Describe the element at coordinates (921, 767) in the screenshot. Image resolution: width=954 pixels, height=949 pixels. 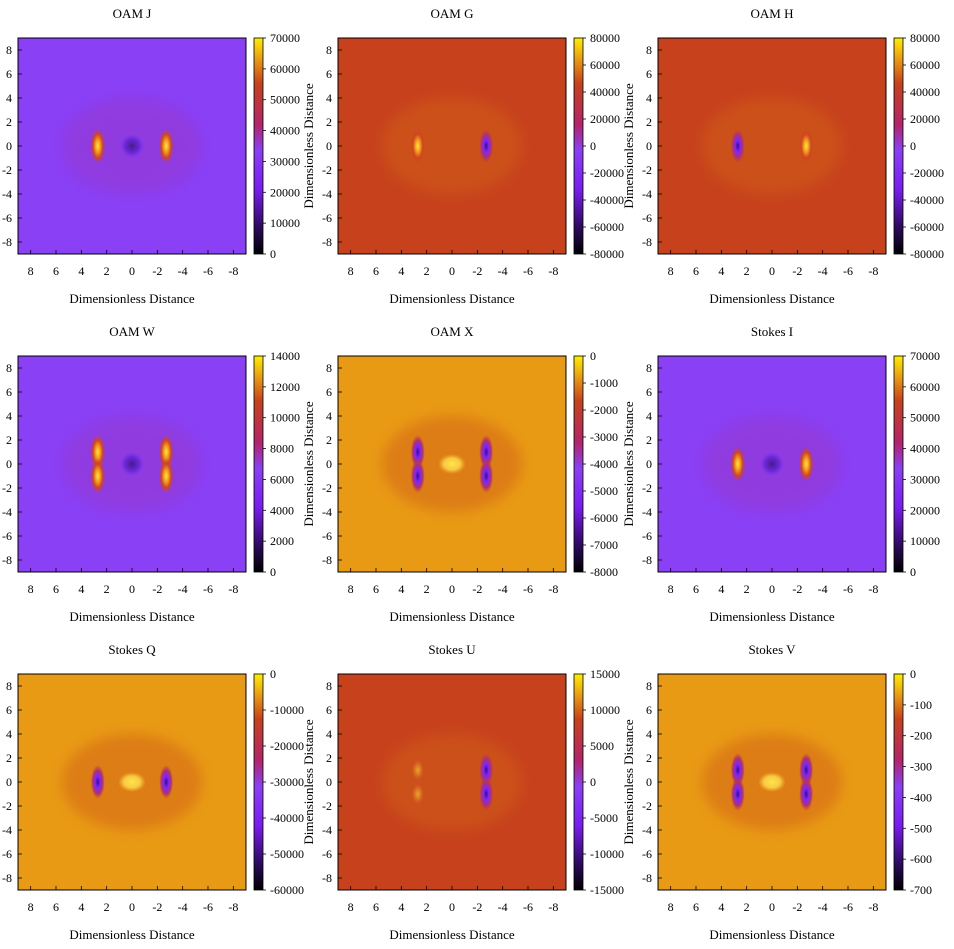
I see `colorbar-tick-label: -300` at that location.